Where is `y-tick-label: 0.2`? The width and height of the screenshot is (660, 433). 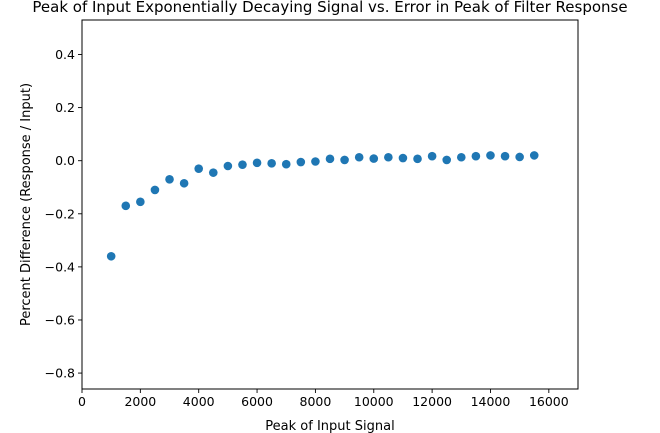 y-tick-label: 0.2 is located at coordinates (65, 107).